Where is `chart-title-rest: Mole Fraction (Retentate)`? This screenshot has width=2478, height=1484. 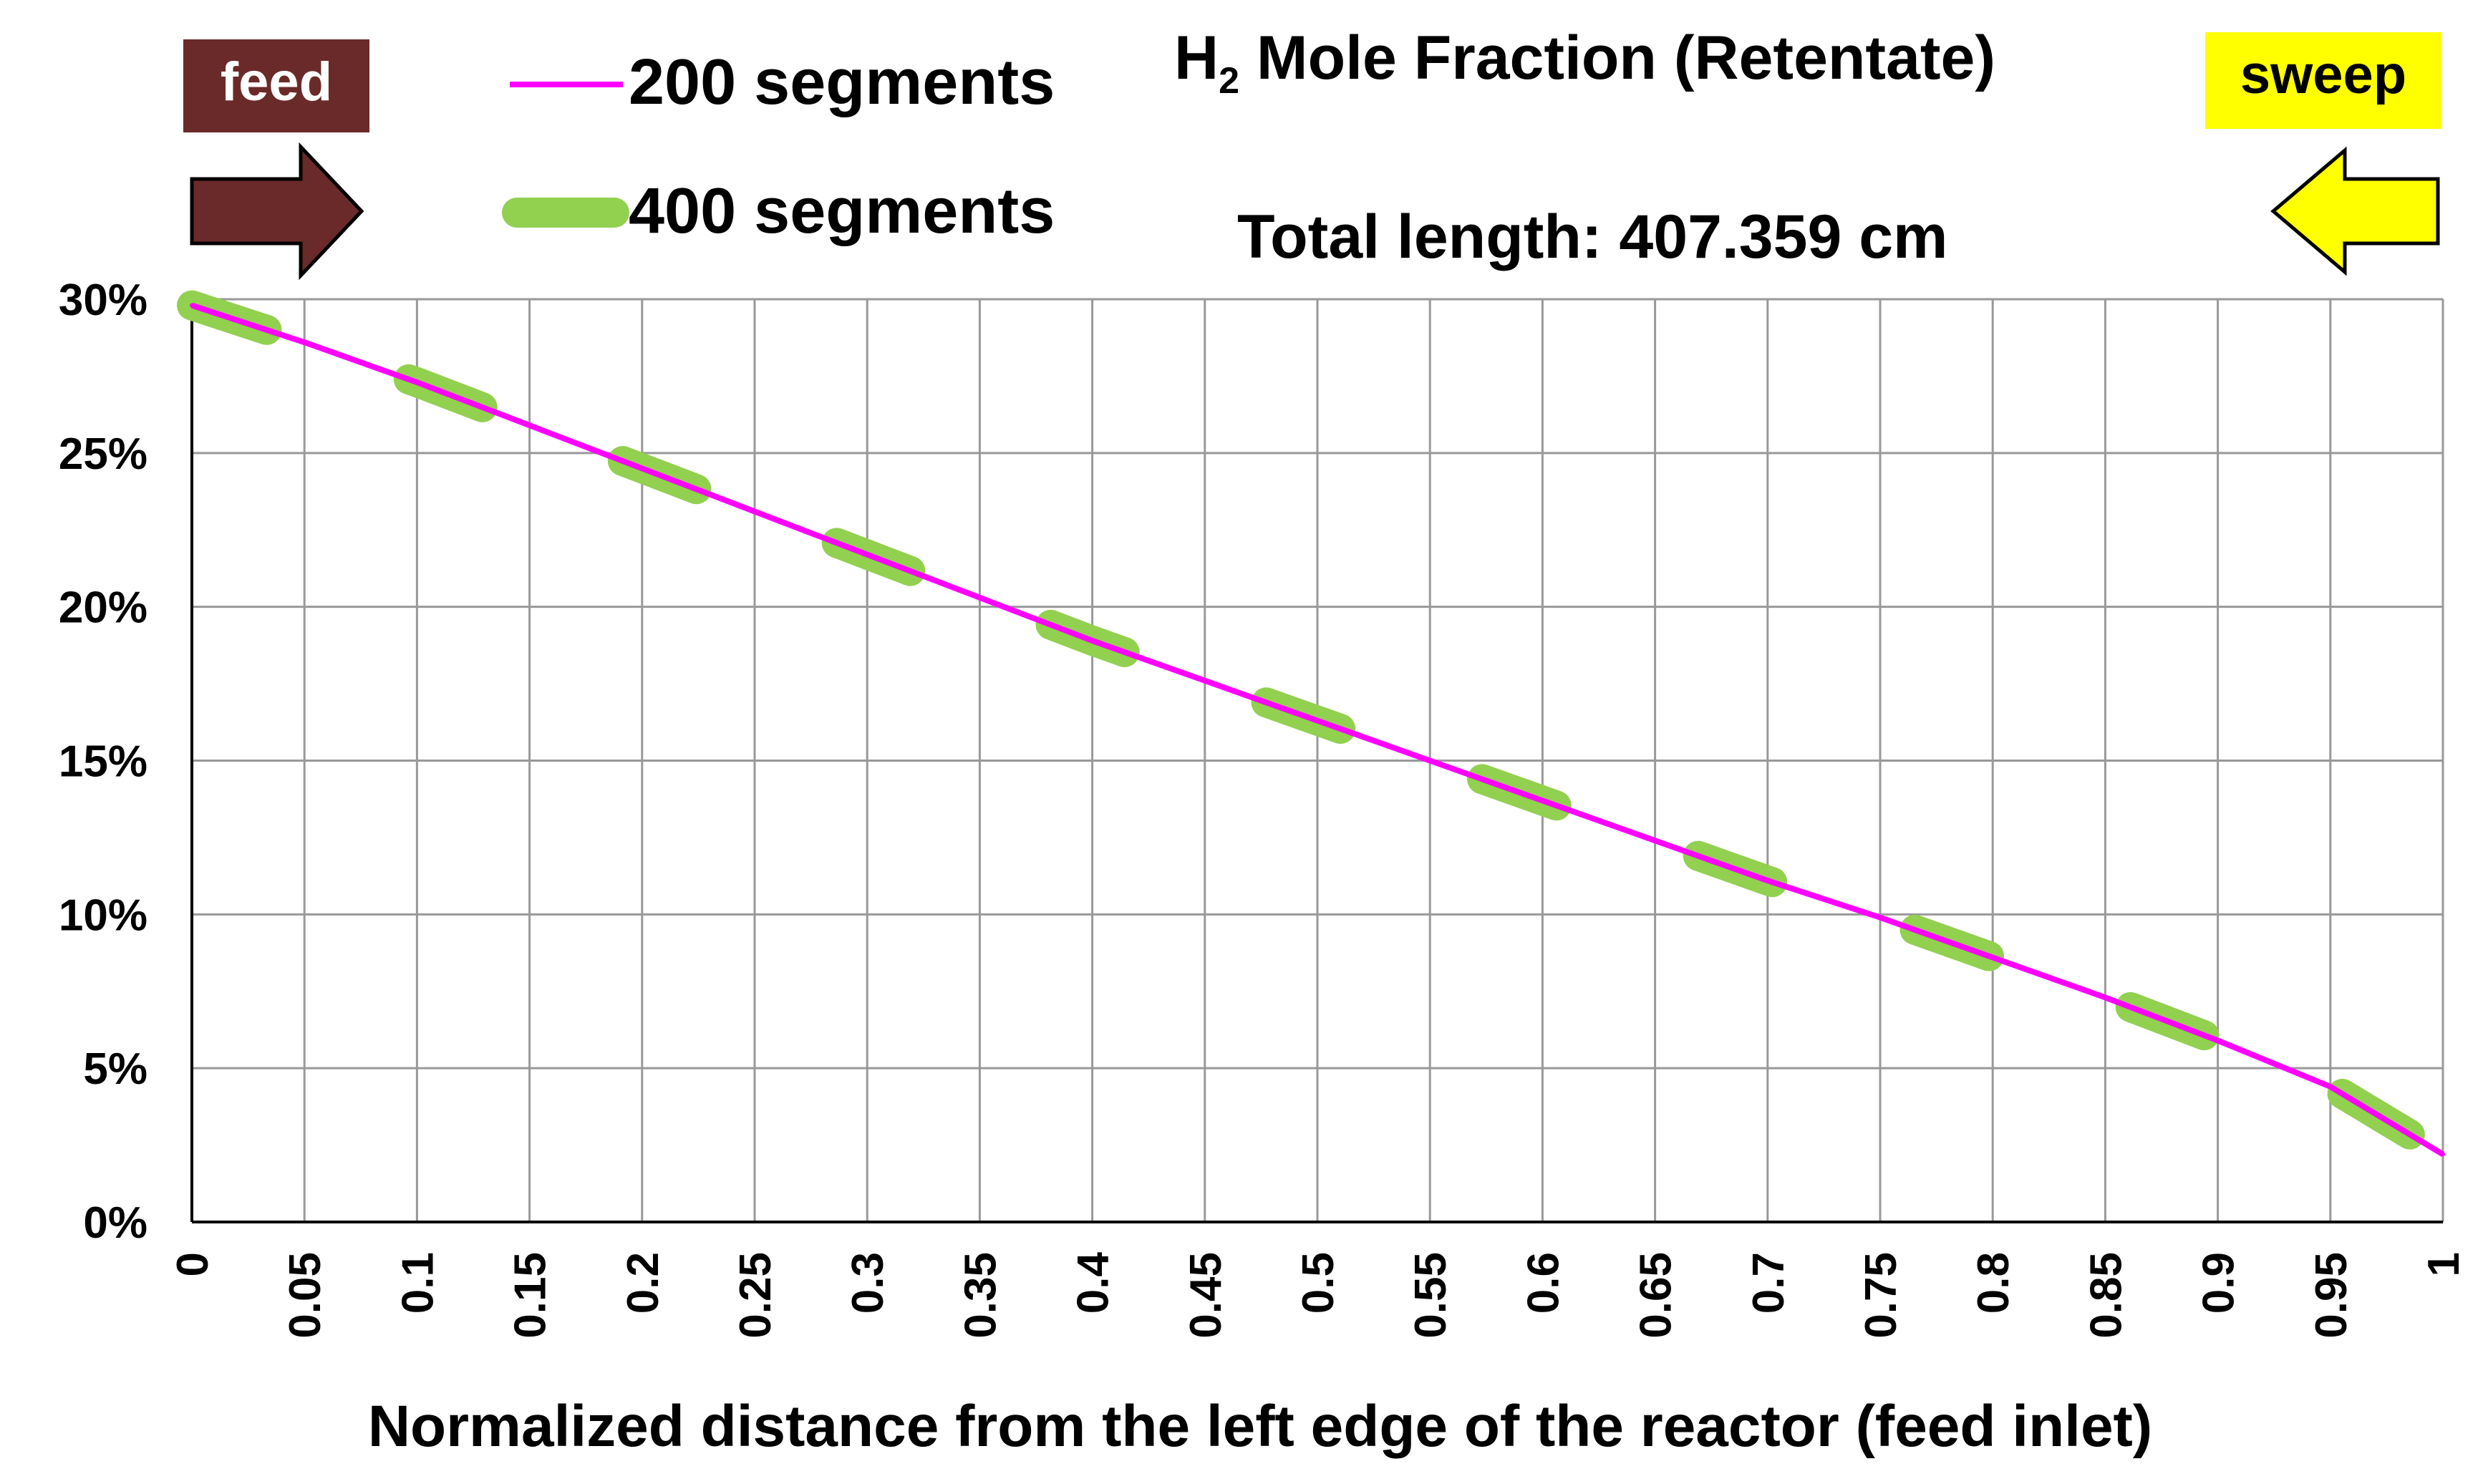
chart-title-rest: Mole Fraction (Retentate) is located at coordinates (1617, 58).